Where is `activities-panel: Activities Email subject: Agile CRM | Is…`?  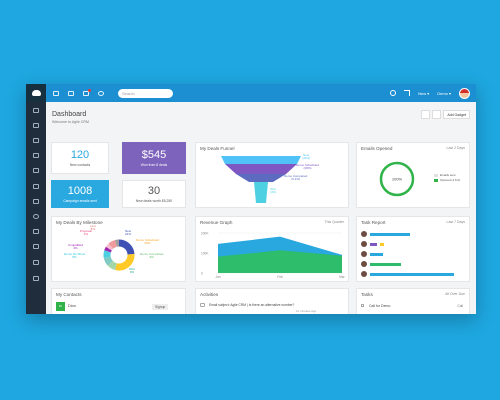
activities-panel: Activities Email subject: Agile CRM | Is… is located at coordinates (272, 301).